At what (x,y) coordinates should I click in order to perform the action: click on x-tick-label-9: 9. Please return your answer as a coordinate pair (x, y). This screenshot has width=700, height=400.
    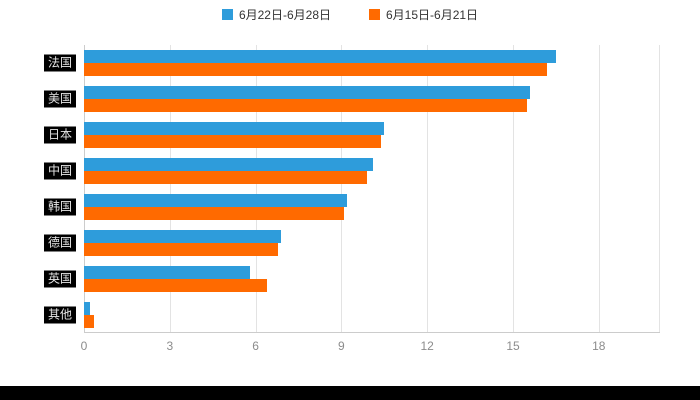
    Looking at the image, I should click on (341, 346).